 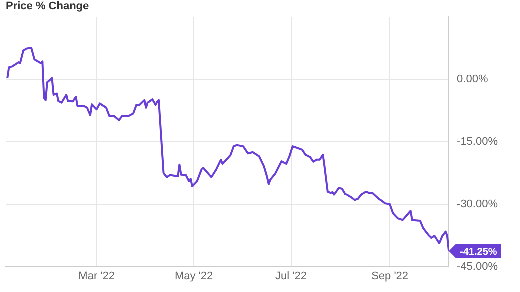 I want to click on x-tick-label: May '22, so click(x=194, y=276).